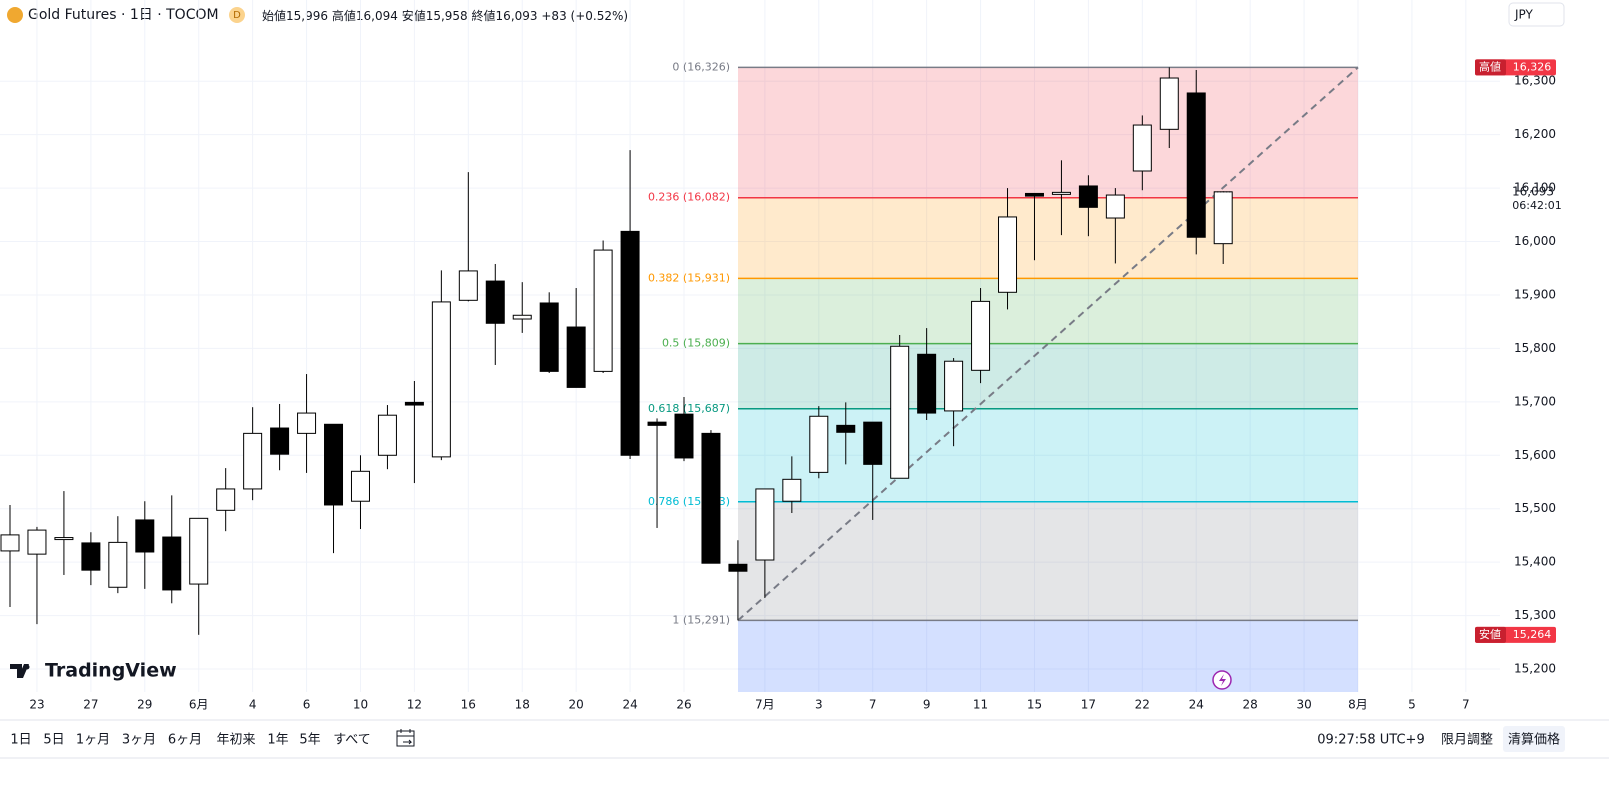 Image resolution: width=1609 pixels, height=788 pixels. Describe the element at coordinates (1358, 705) in the screenshot. I see `x-tick-label: 8月` at that location.